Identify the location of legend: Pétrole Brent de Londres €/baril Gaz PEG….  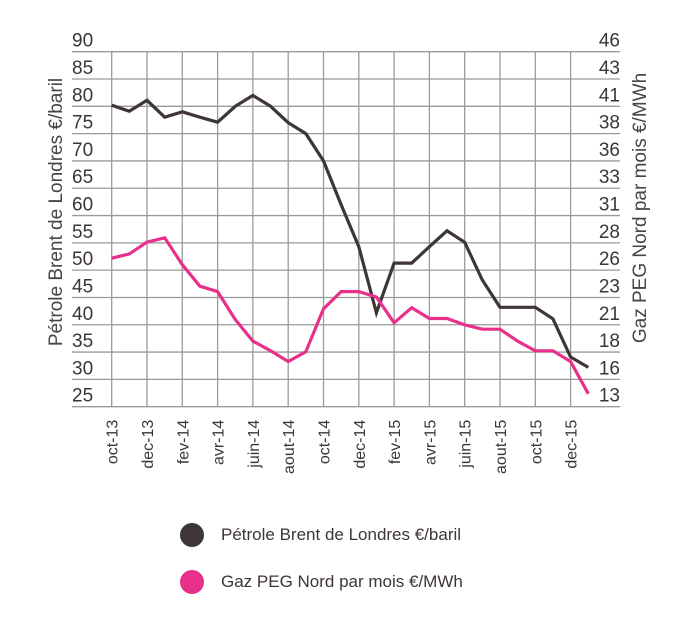
(321, 567).